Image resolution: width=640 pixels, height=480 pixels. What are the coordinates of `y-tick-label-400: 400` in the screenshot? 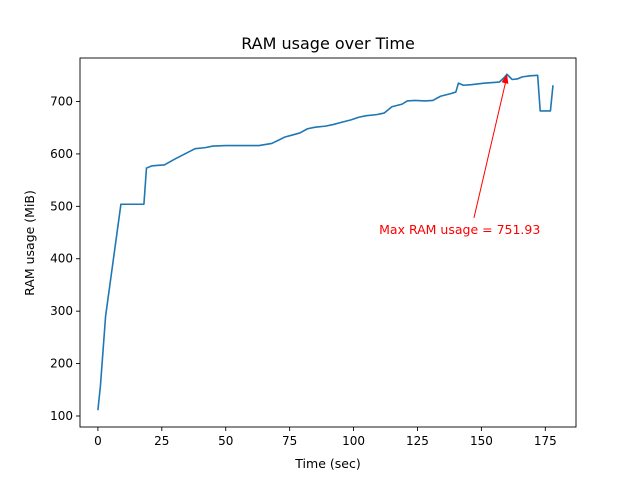 It's located at (61, 259).